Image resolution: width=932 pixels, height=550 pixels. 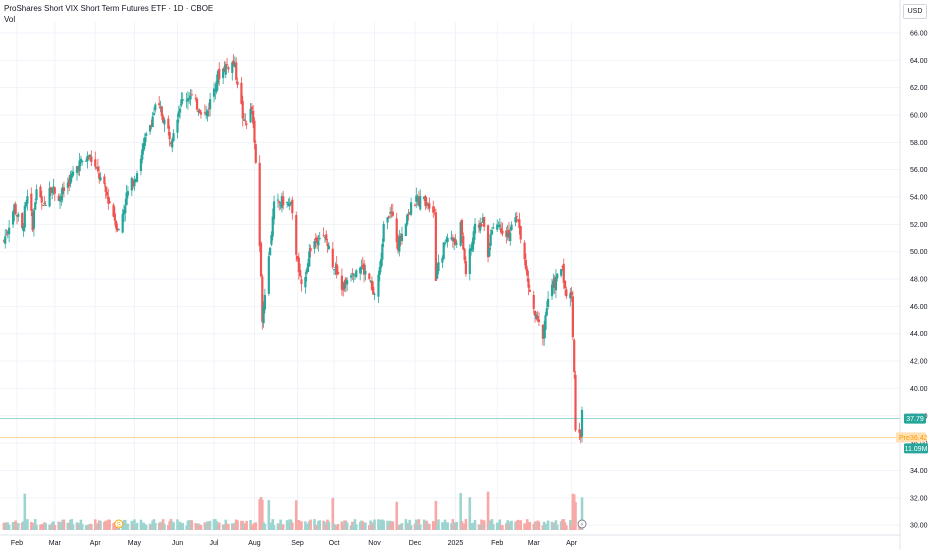 I want to click on volume-bars, so click(x=293, y=510).